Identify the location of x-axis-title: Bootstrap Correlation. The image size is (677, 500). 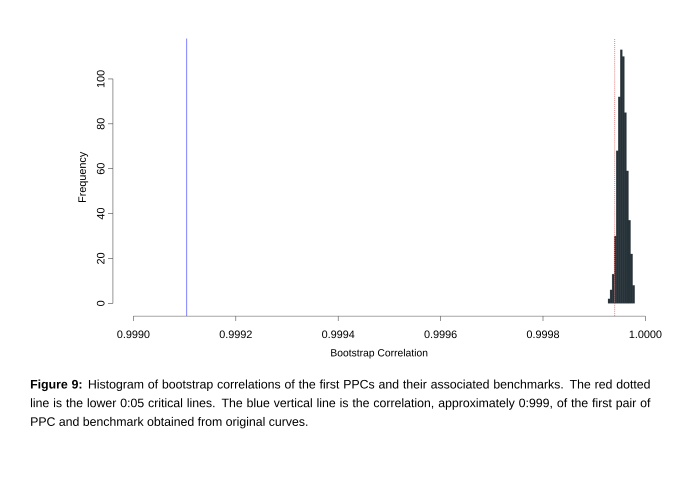
(379, 353).